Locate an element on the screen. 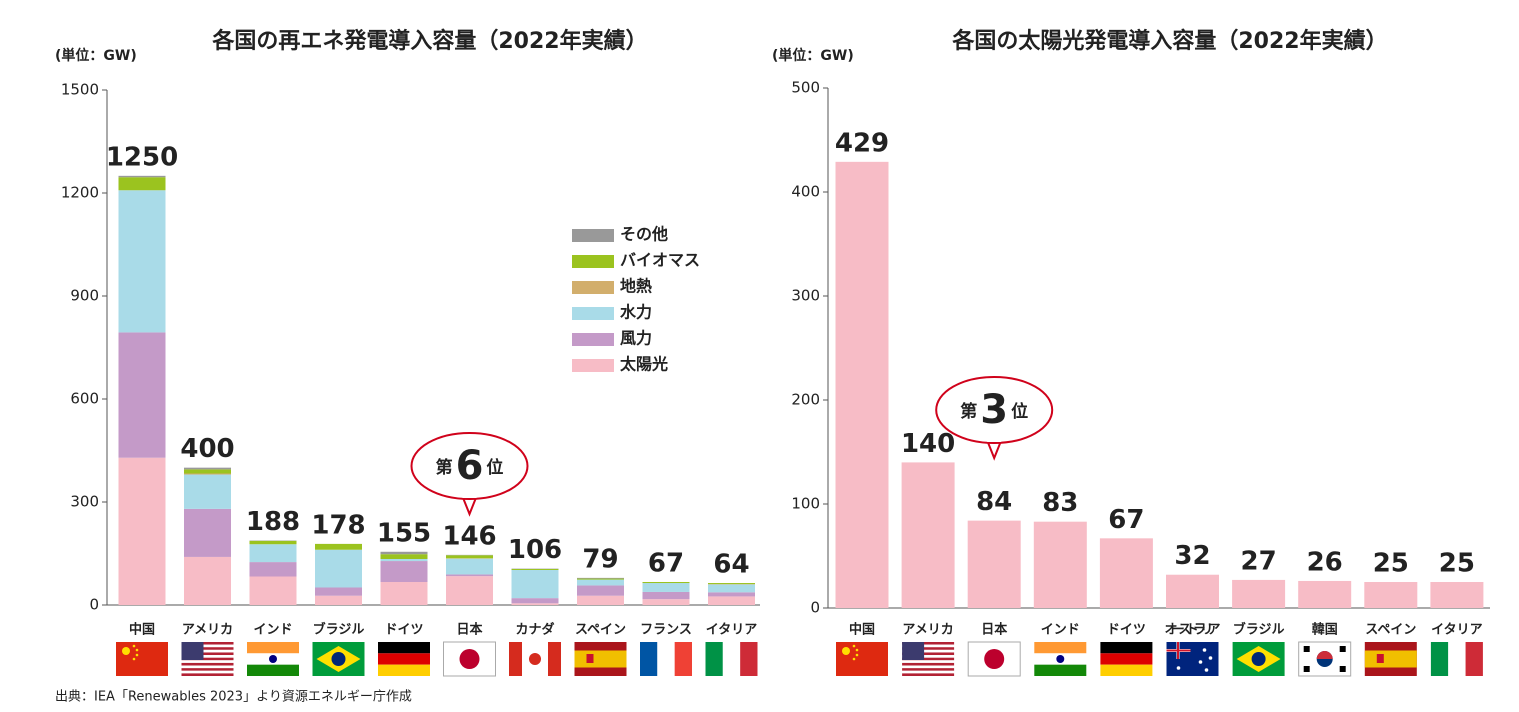 Image resolution: width=1519 pixels, height=712 pixels. annotation-part: 3 is located at coordinates (994, 410).